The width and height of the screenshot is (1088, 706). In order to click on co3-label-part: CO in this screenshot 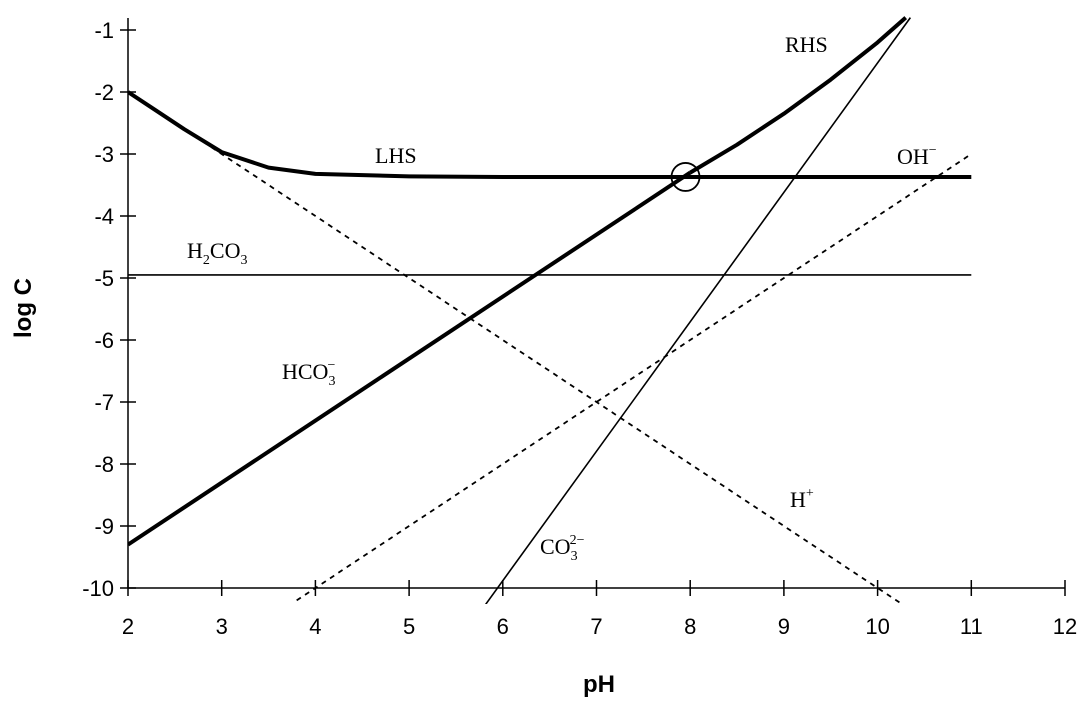, I will do `click(555, 546)`.